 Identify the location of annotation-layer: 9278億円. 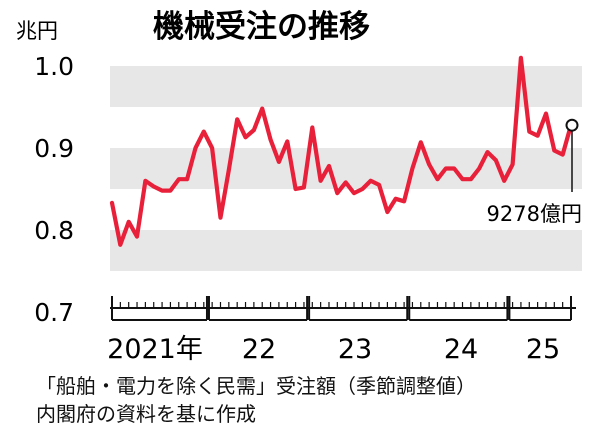
(534, 172).